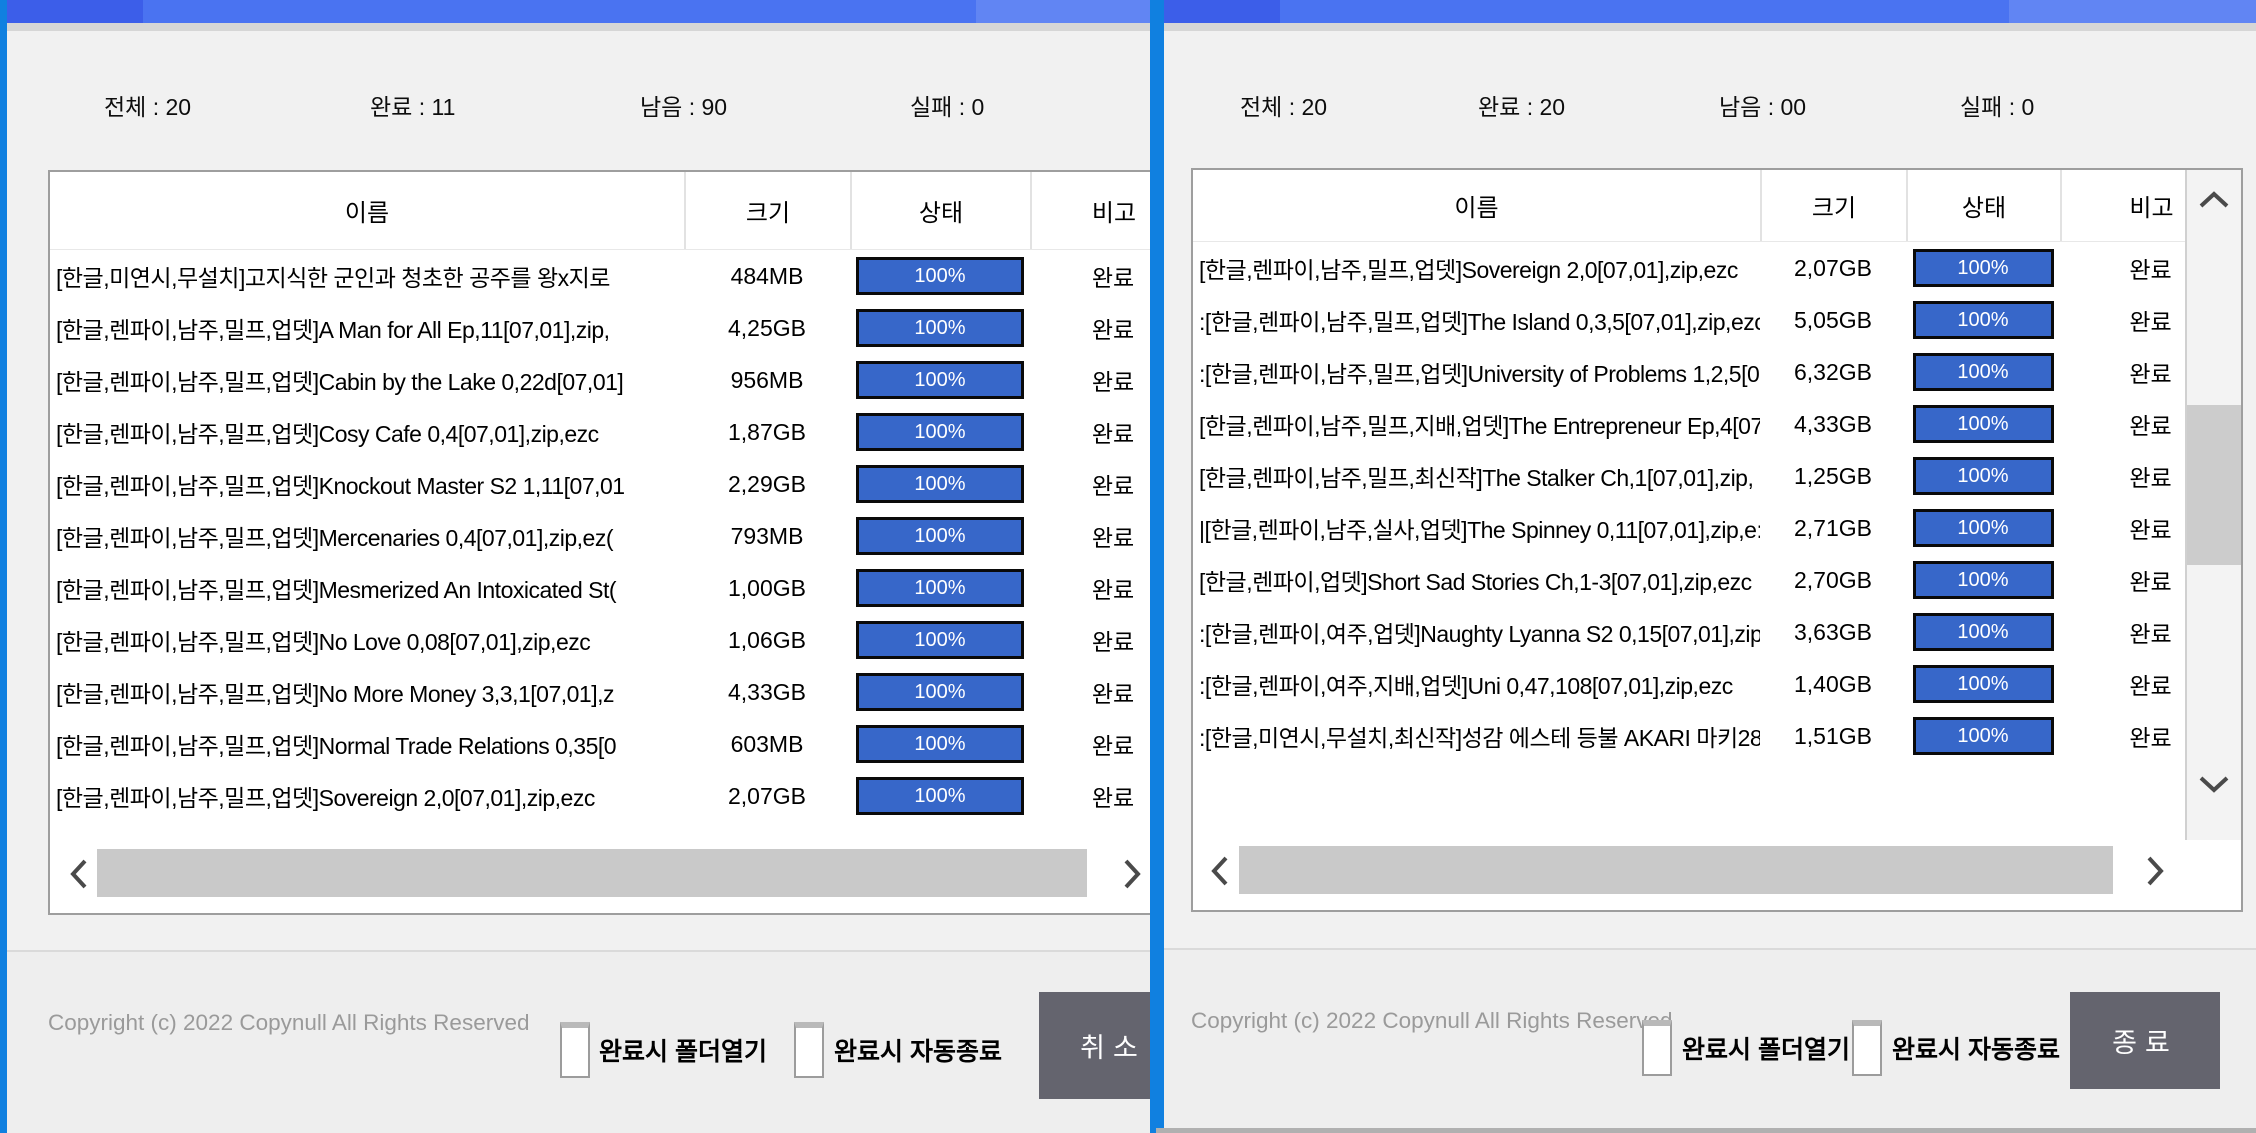  I want to click on stat-complete: 완료 : 20, so click(1522, 107).